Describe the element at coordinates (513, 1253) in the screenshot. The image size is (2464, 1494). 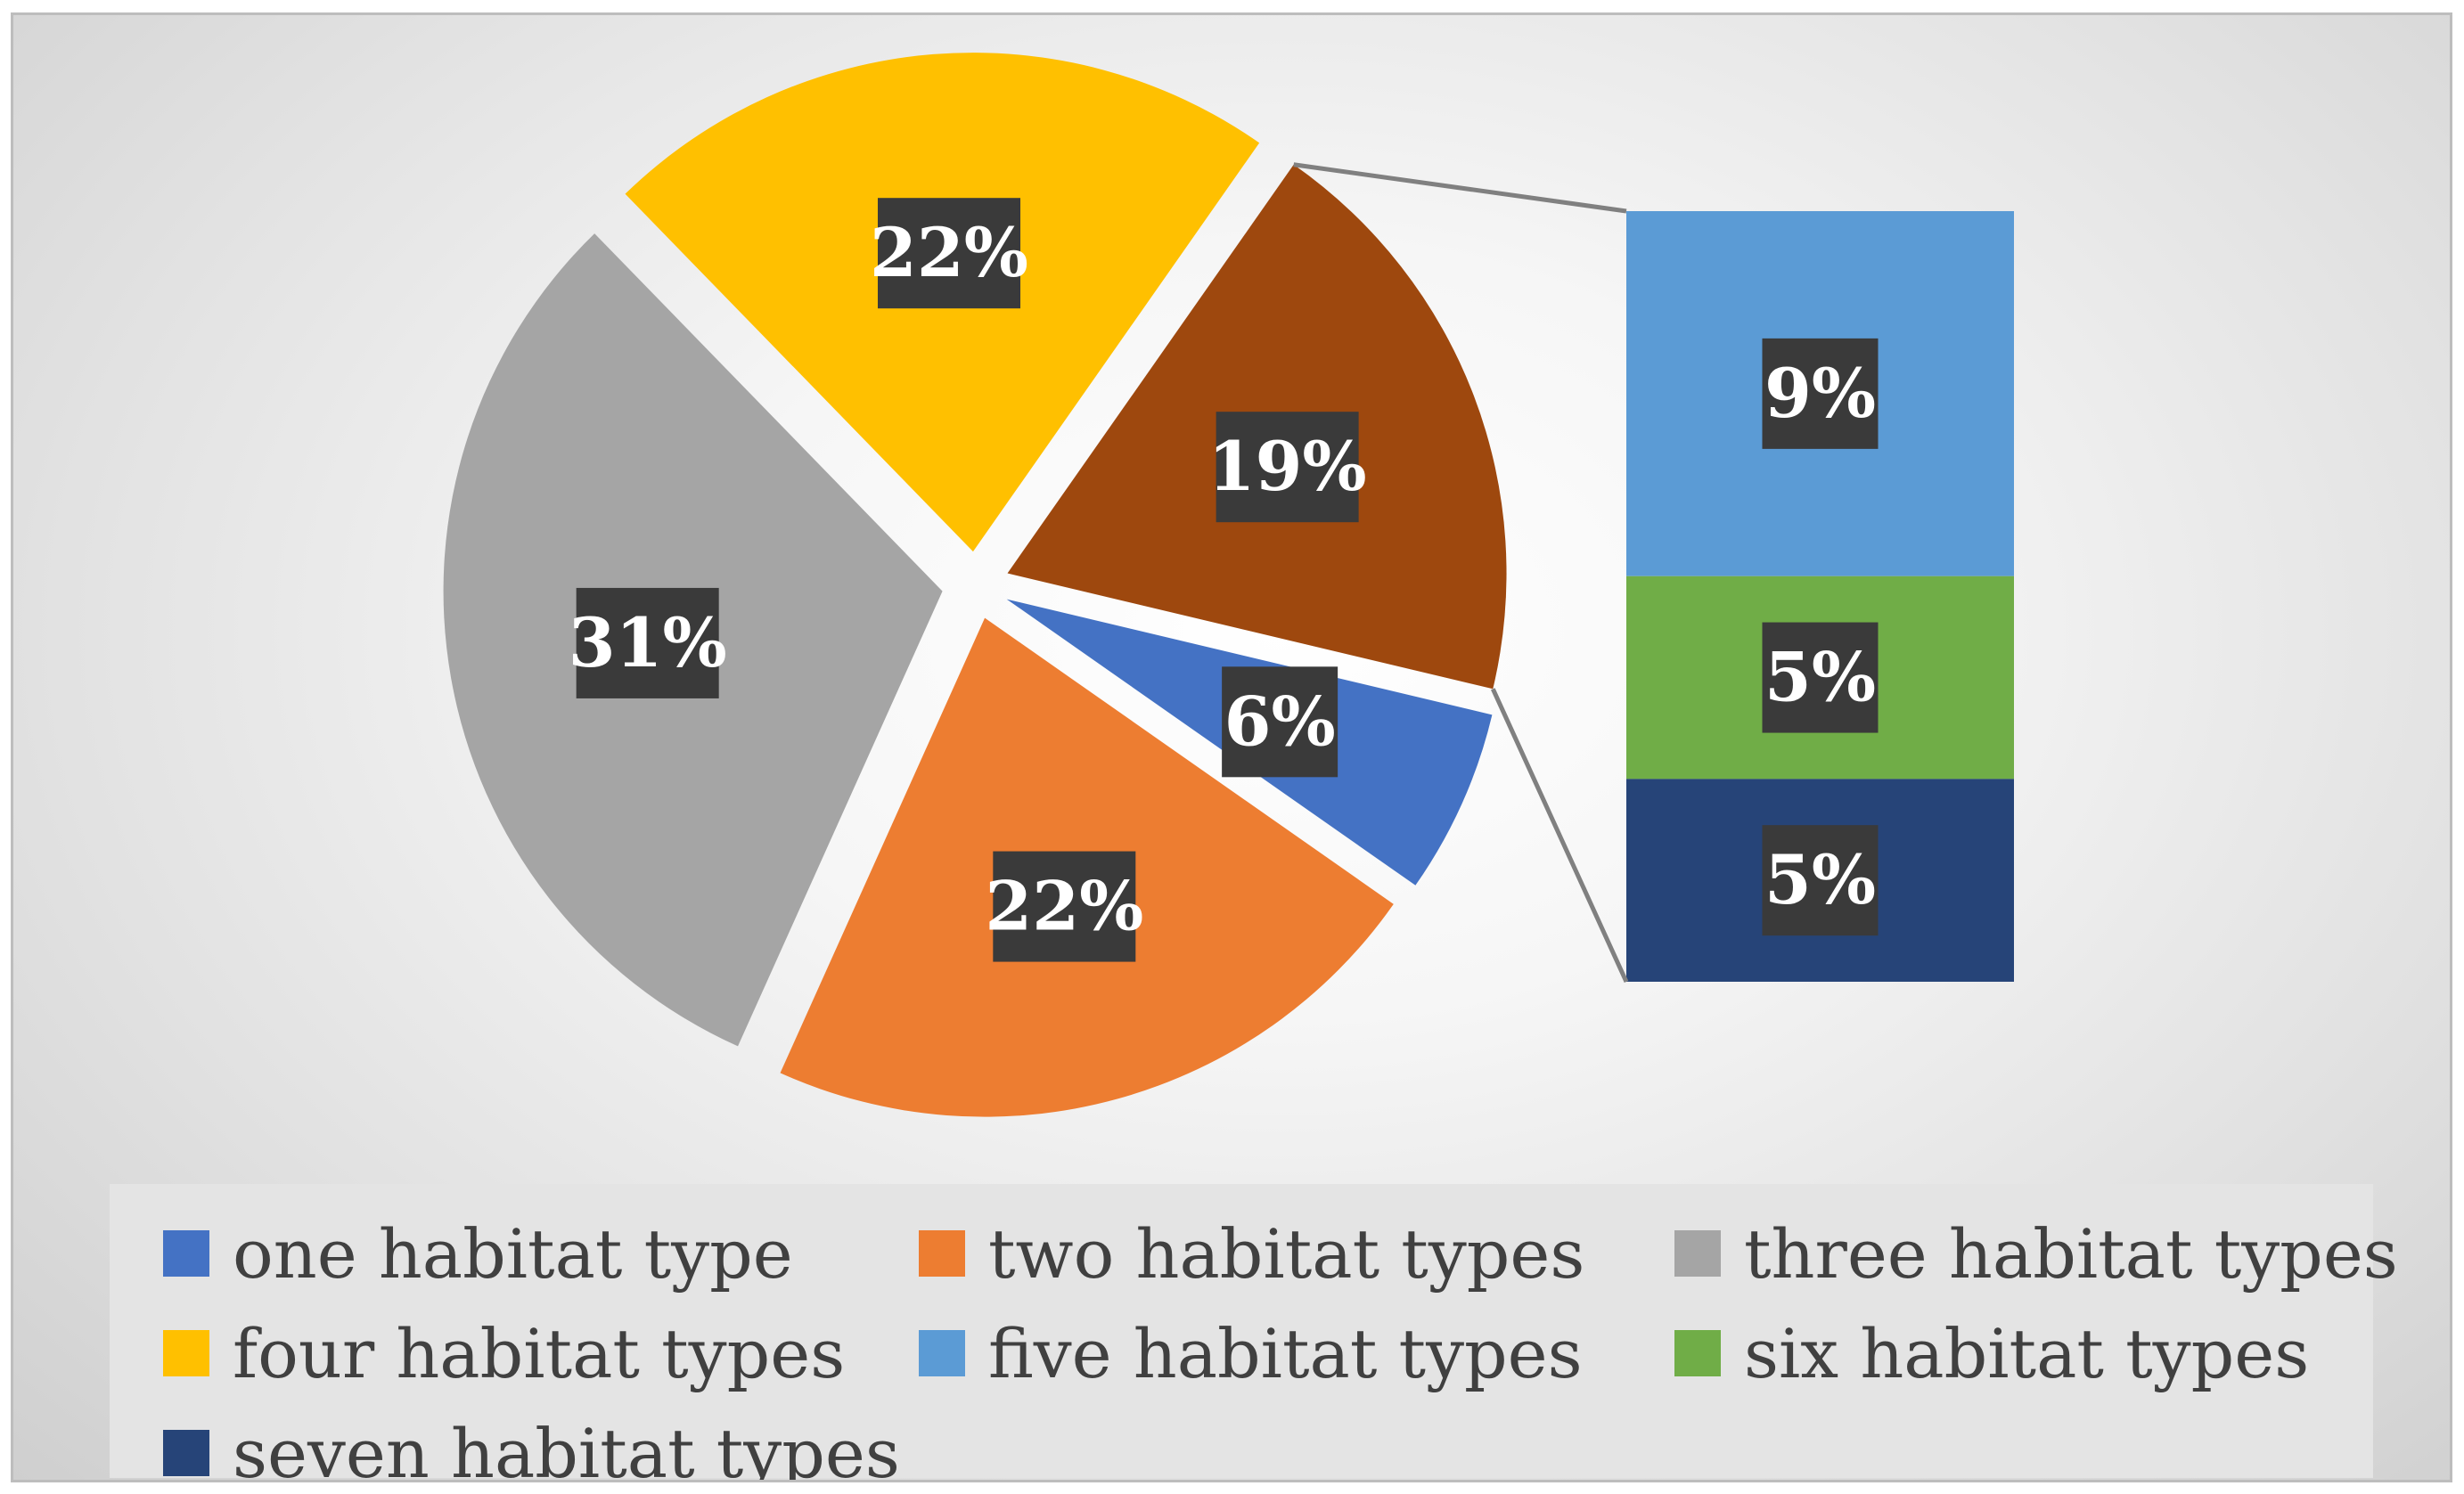
I see `legend-label: one habitat type` at that location.